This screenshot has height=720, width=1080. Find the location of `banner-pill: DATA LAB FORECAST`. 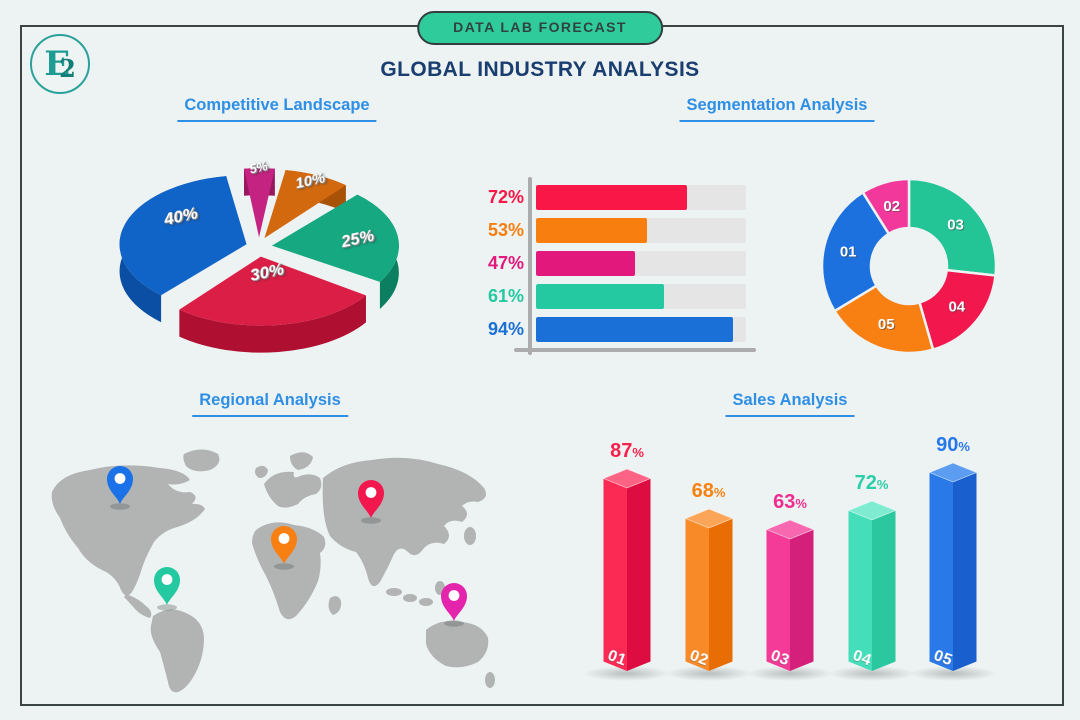

banner-pill: DATA LAB FORECAST is located at coordinates (540, 28).